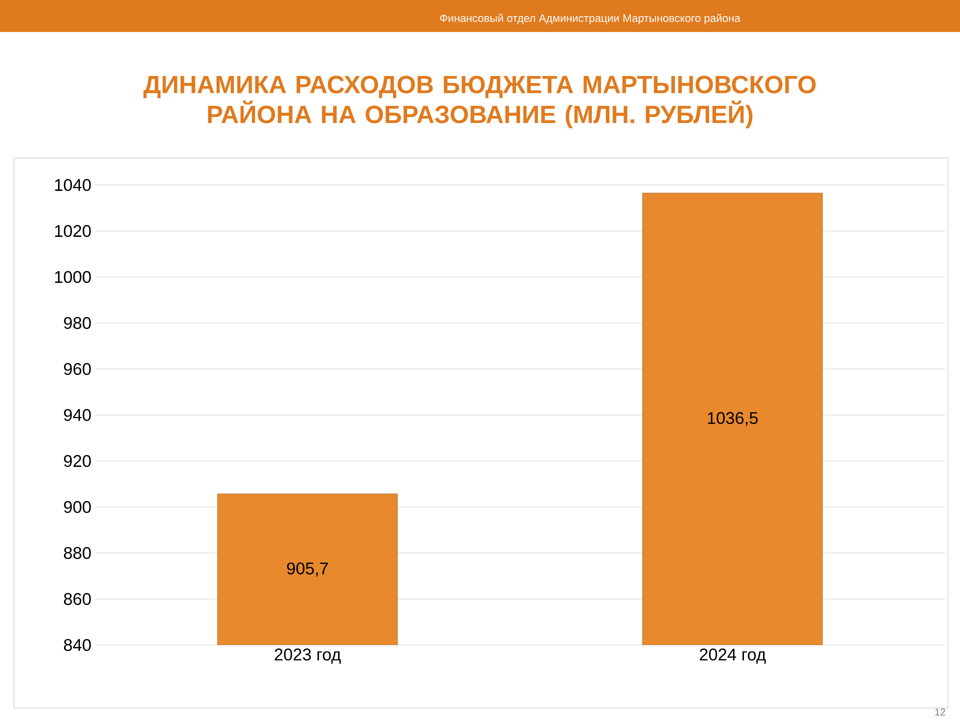 This screenshot has height=720, width=960. I want to click on data-label: 1036,5, so click(733, 419).